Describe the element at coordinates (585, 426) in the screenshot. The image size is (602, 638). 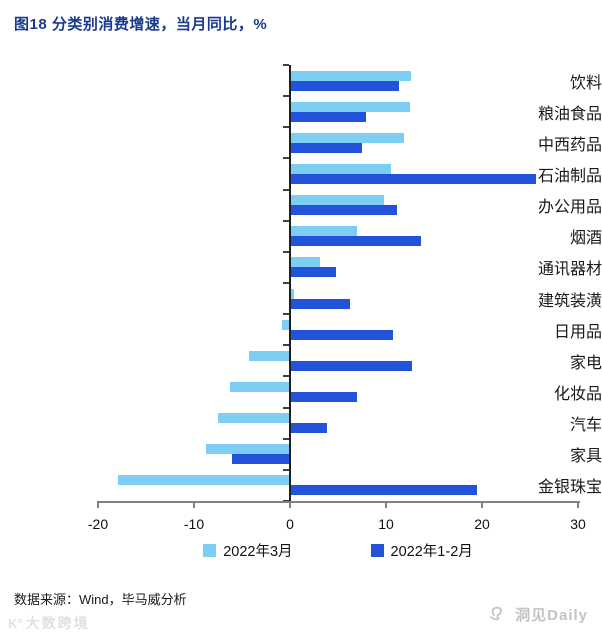
I see `category-label: 汽车` at that location.